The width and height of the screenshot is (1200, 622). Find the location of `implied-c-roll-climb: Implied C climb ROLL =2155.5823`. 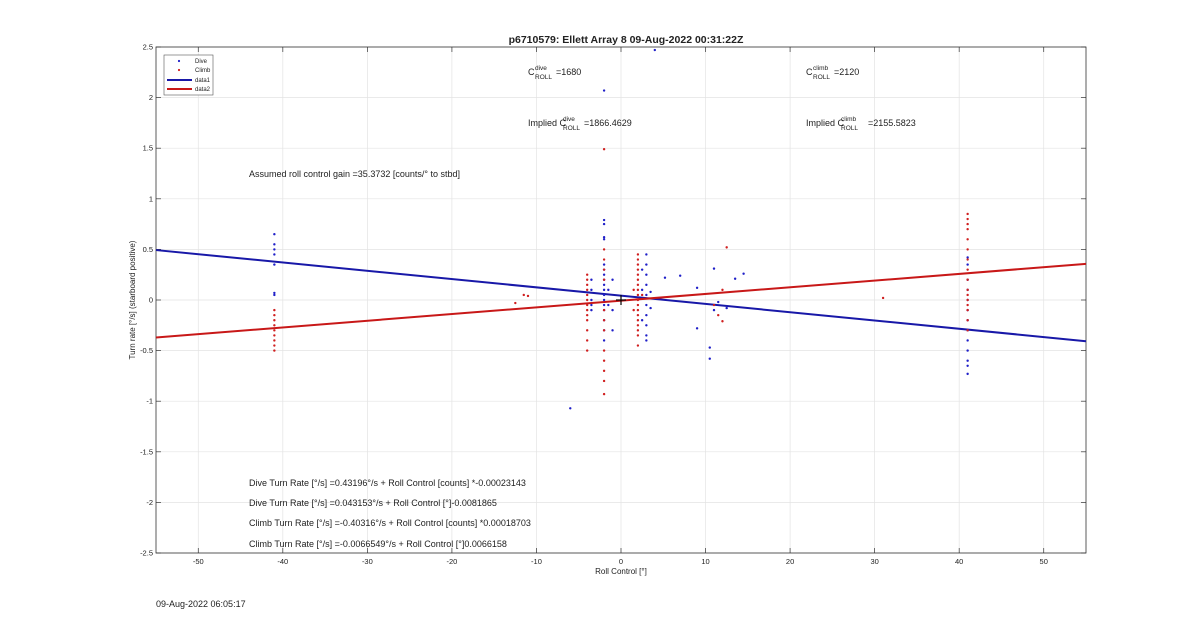

implied-c-roll-climb: Implied C climb ROLL =2155.5823 is located at coordinates (861, 124).